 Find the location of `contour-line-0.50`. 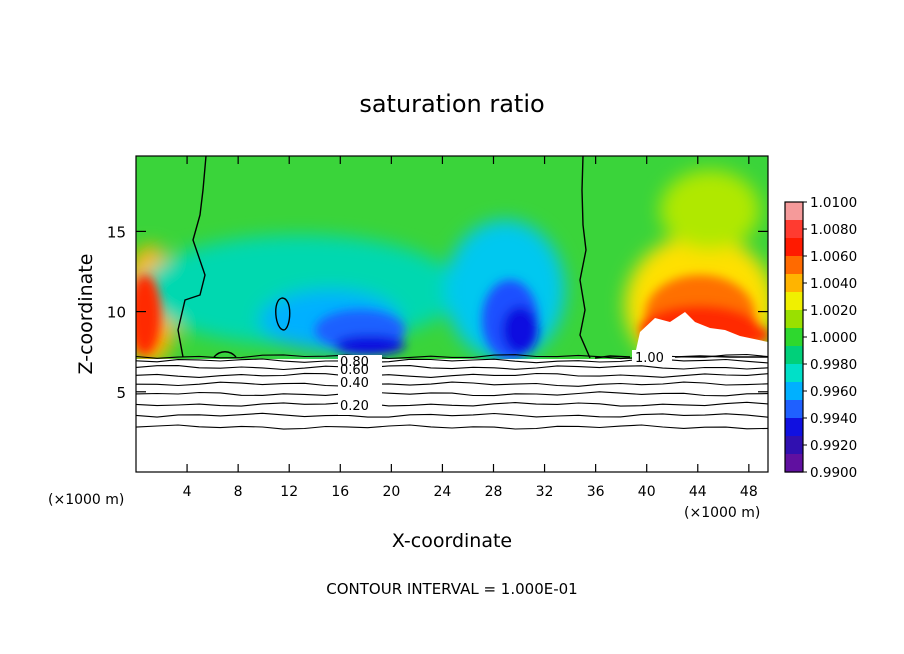

contour-line-0.50 is located at coordinates (452, 394).